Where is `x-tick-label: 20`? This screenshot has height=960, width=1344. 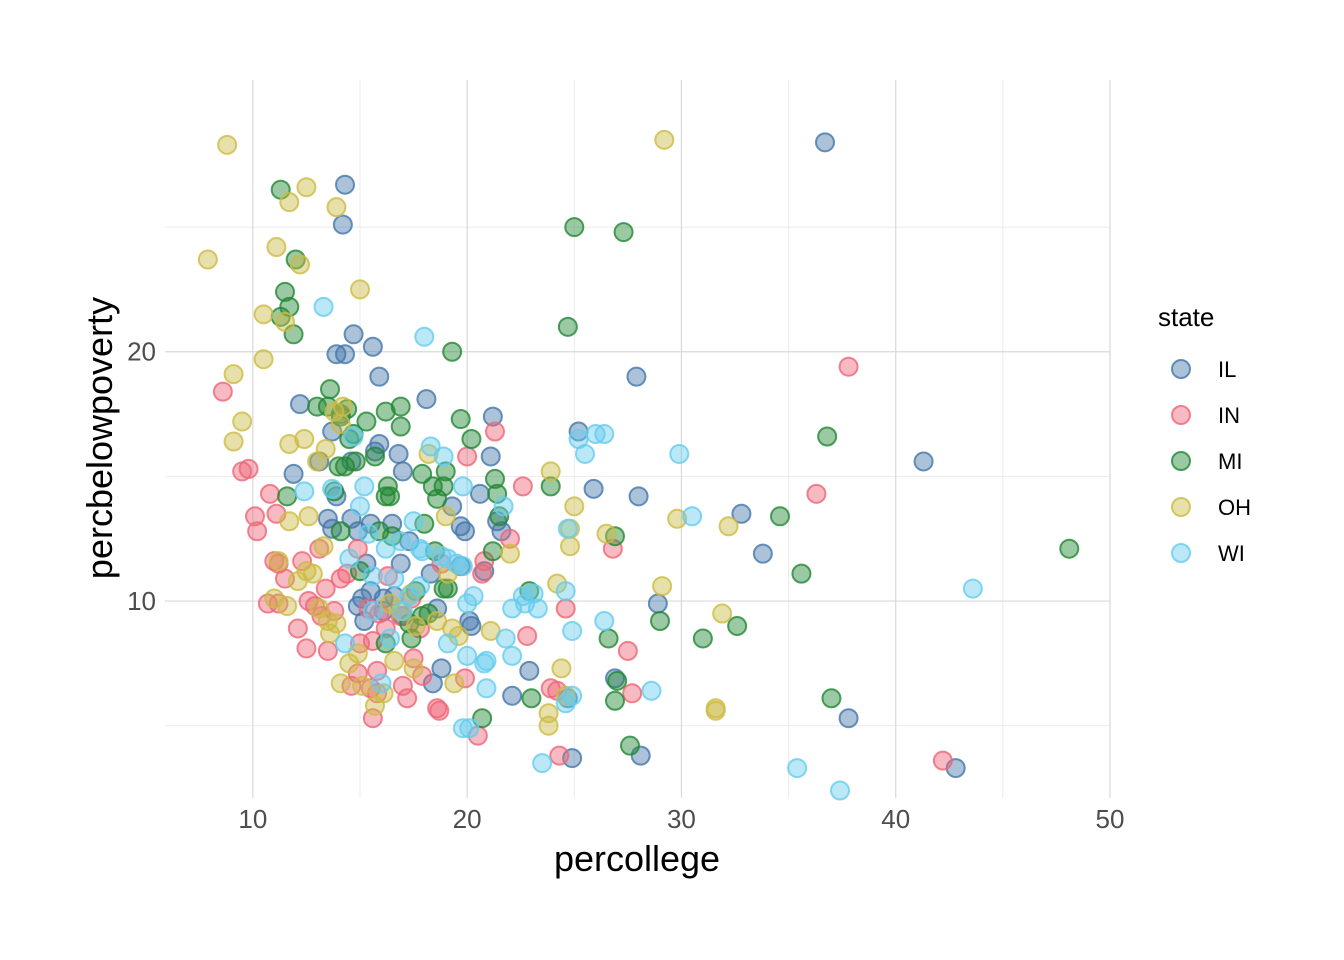
x-tick-label: 20 is located at coordinates (467, 819).